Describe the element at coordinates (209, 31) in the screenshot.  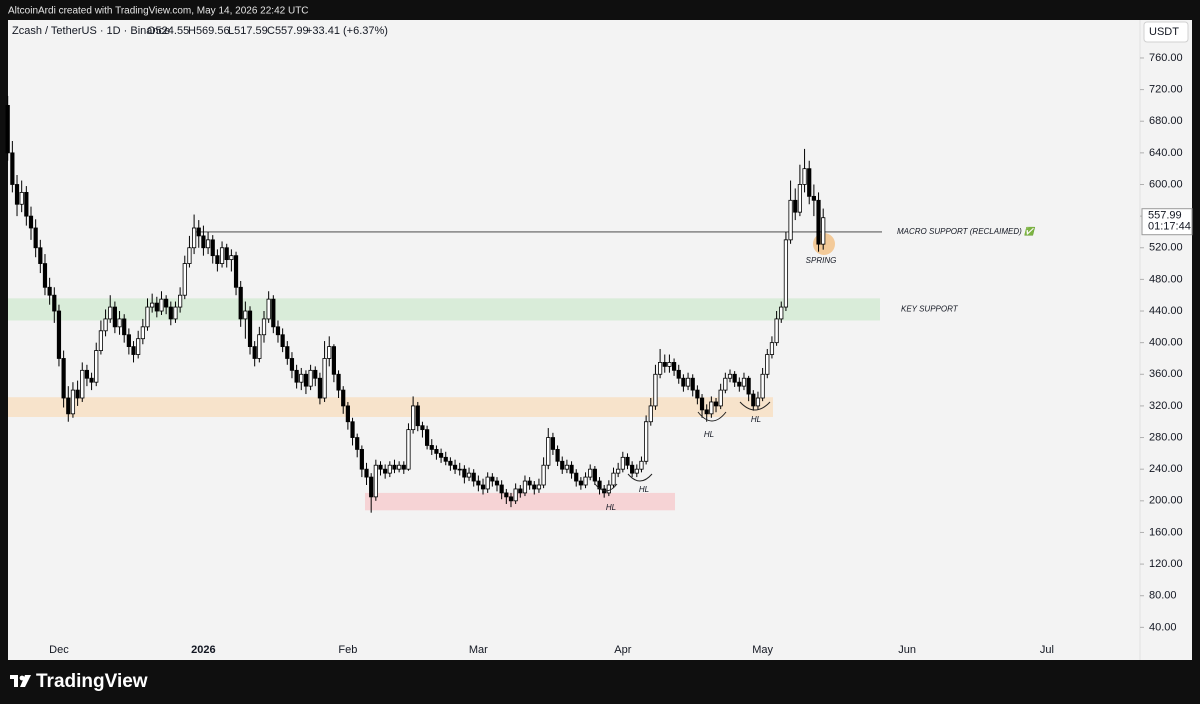
I see `legend-high: H569.56` at that location.